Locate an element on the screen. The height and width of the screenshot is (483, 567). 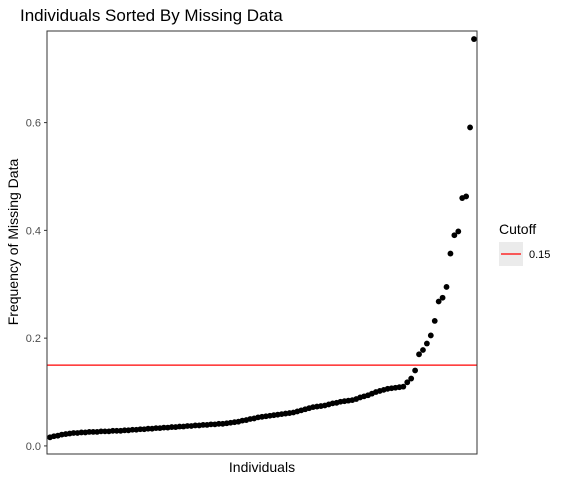
y-tick-label: 0.0 is located at coordinates (33, 447).